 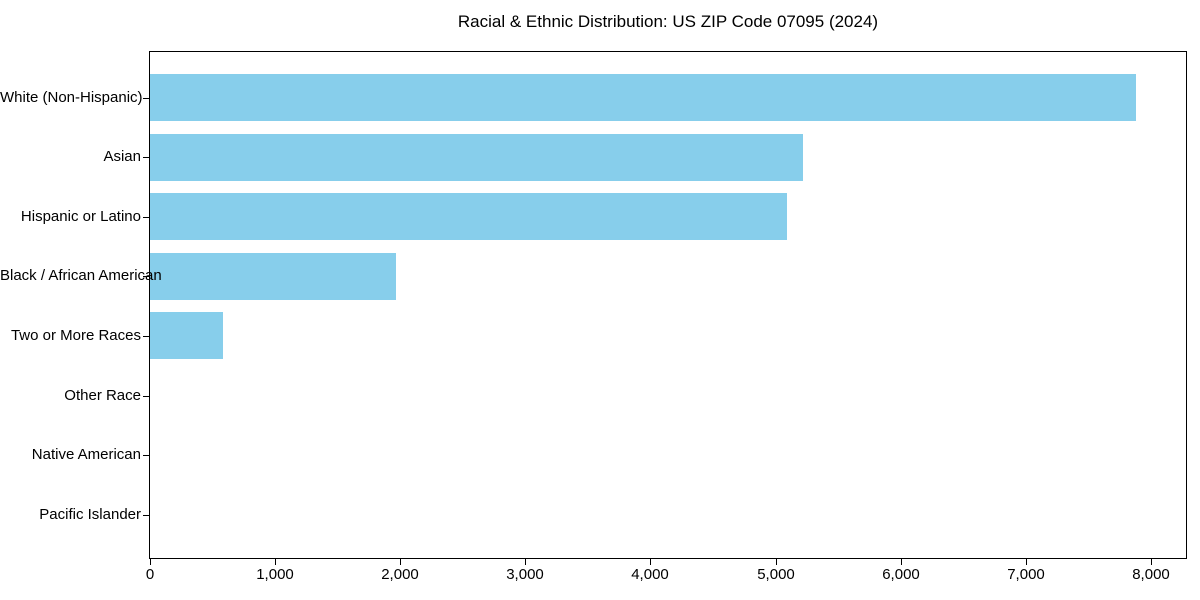 I want to click on x-tick-label: 4,000, so click(x=650, y=574).